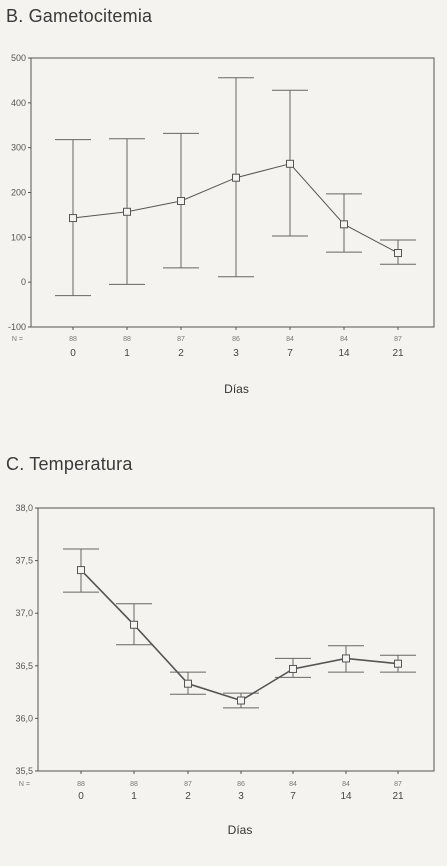  I want to click on gametocitemia-y-tick-label: 400, so click(18, 103).